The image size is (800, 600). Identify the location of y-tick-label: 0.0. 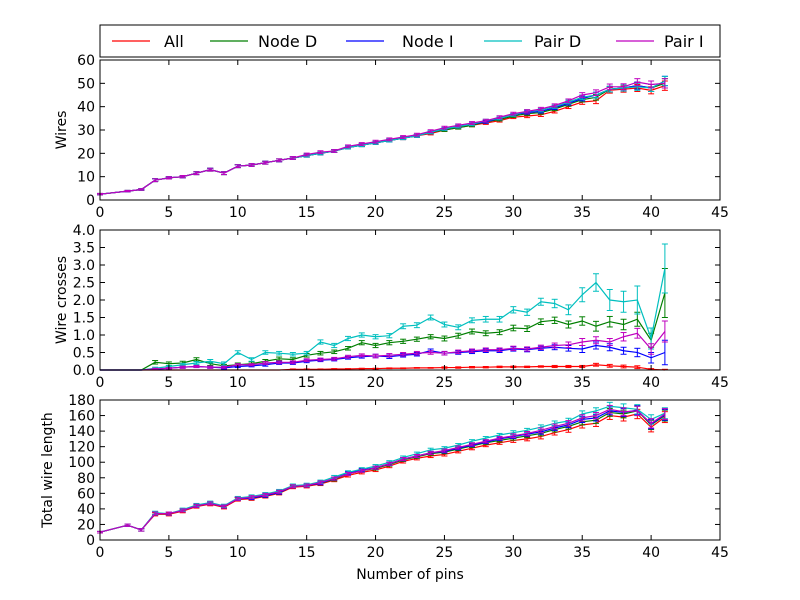
(84, 371).